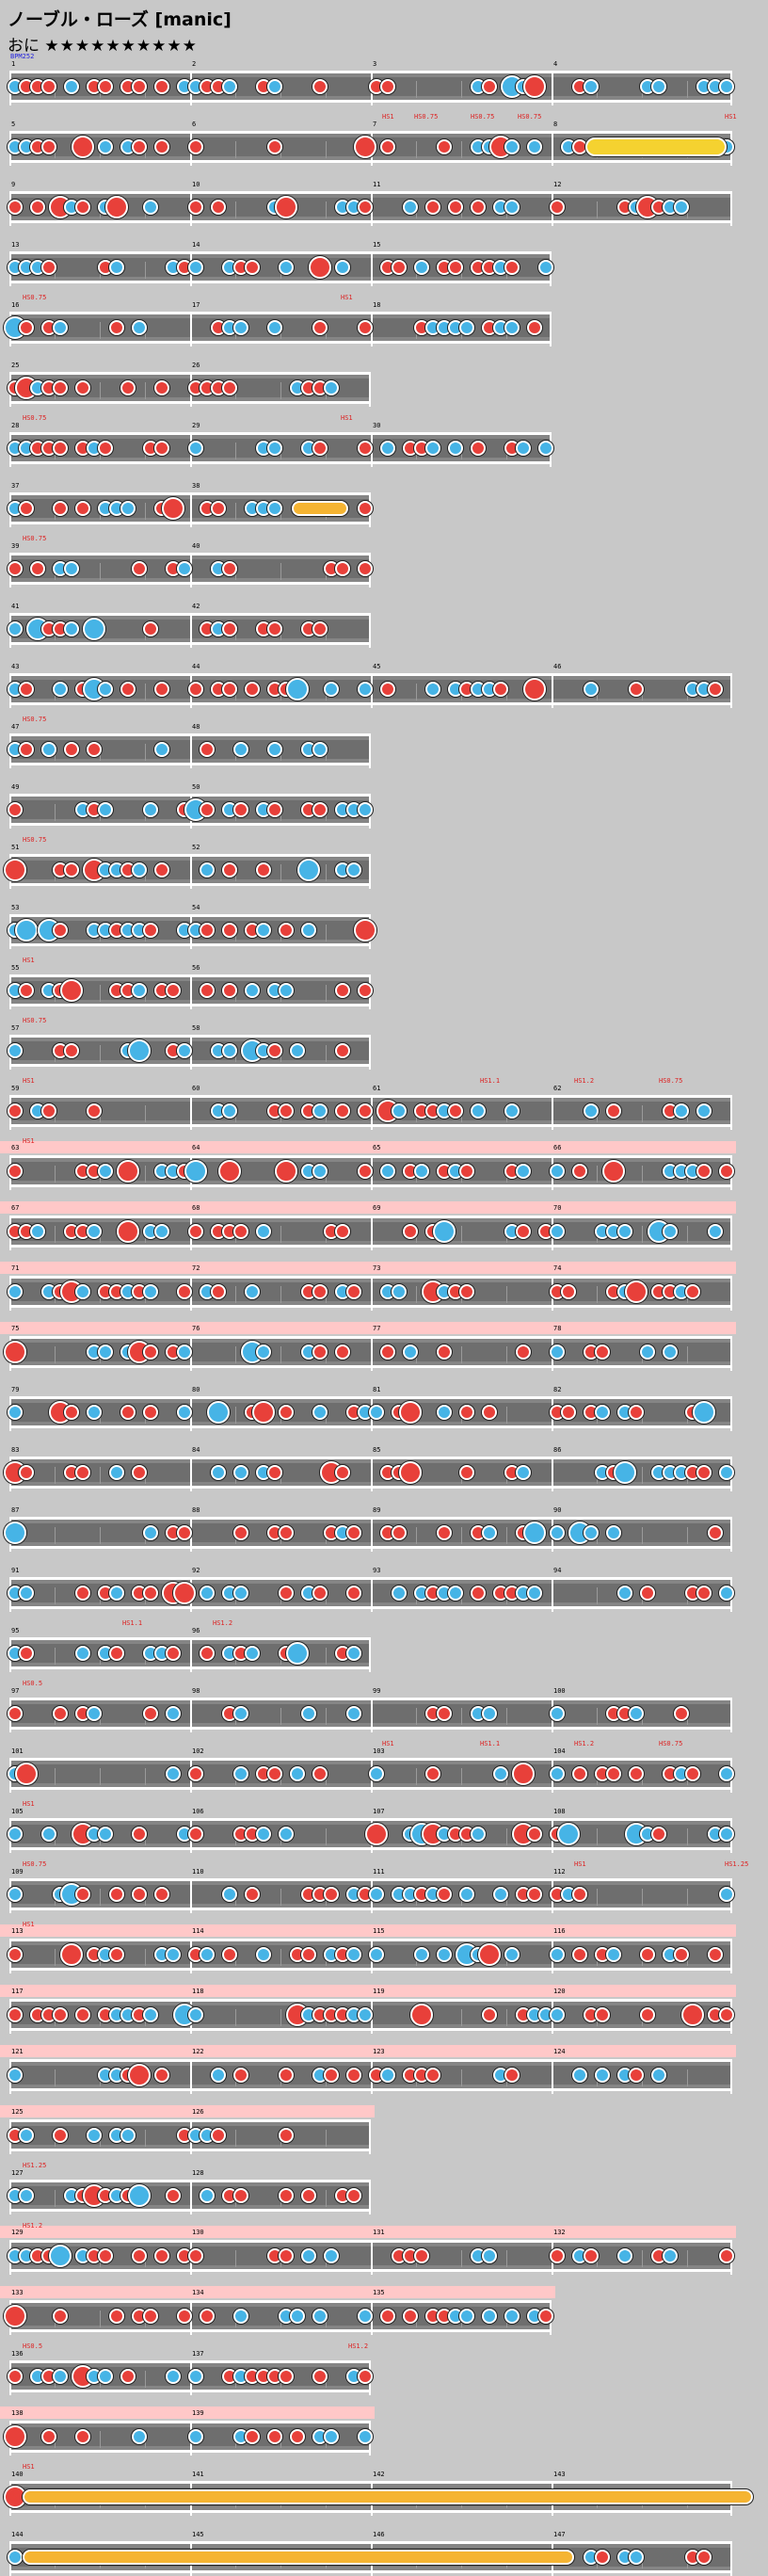 Image resolution: width=768 pixels, height=2576 pixels. Describe the element at coordinates (377, 425) in the screenshot. I see `bar-number: 30` at that location.